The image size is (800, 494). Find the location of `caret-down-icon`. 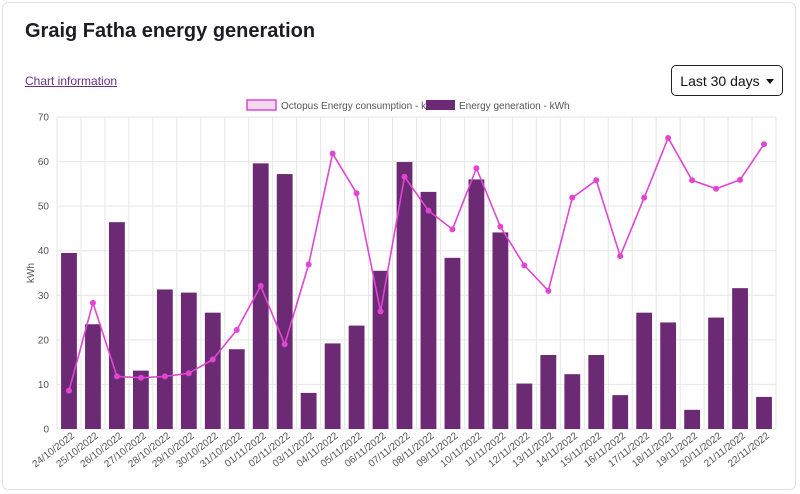

caret-down-icon is located at coordinates (769, 81).